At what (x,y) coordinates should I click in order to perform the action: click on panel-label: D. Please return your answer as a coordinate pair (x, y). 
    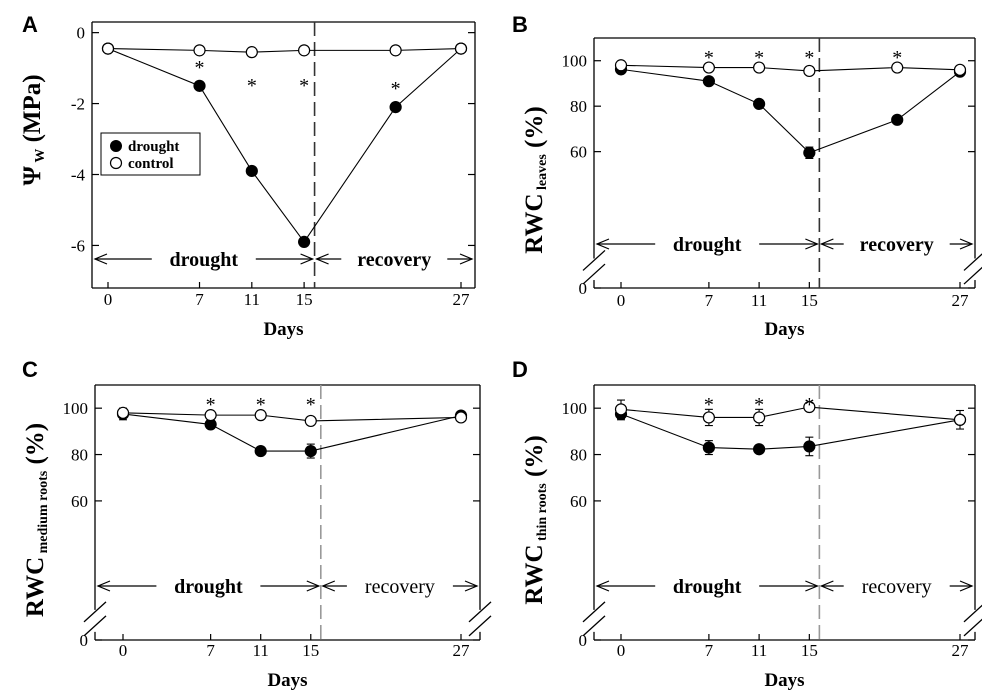
    Looking at the image, I should click on (520, 369).